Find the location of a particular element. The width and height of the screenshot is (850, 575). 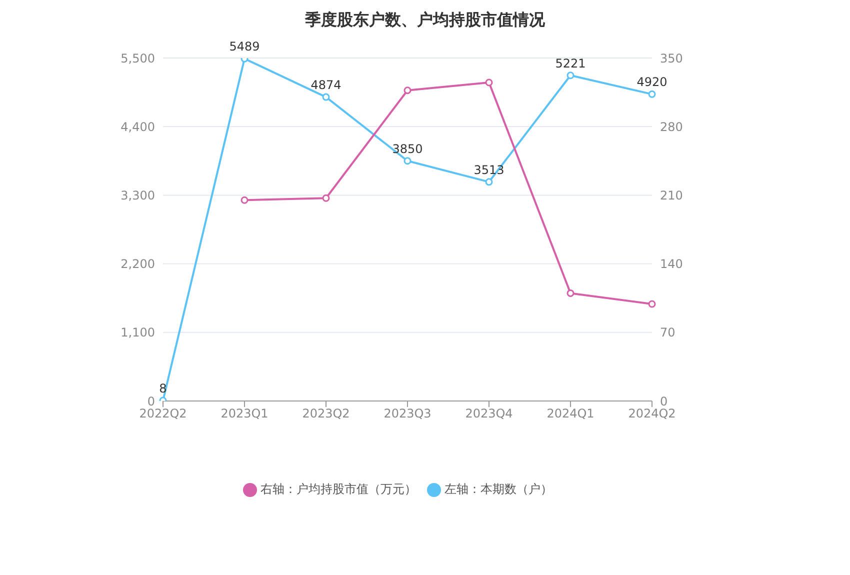

y2-tick-label: 140 is located at coordinates (671, 264).